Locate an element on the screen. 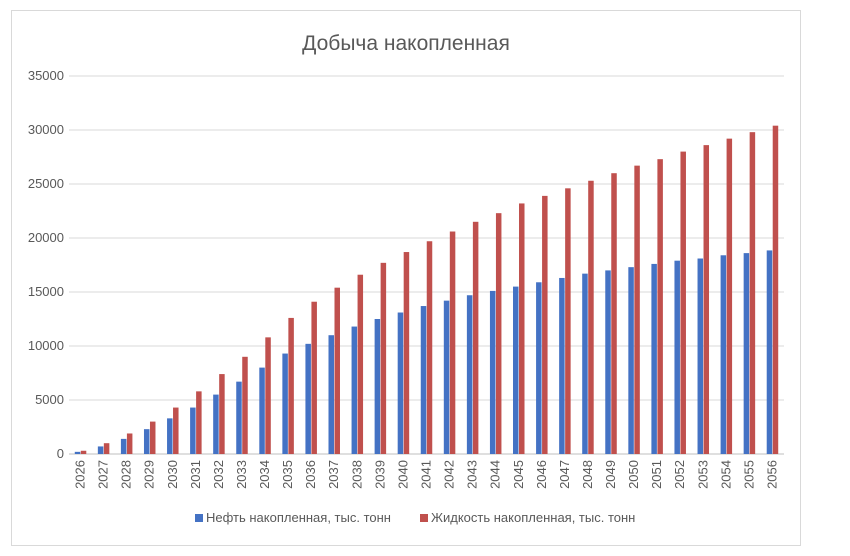 This screenshot has height=556, width=850. y-tick-label: 15000 is located at coordinates (46, 291).